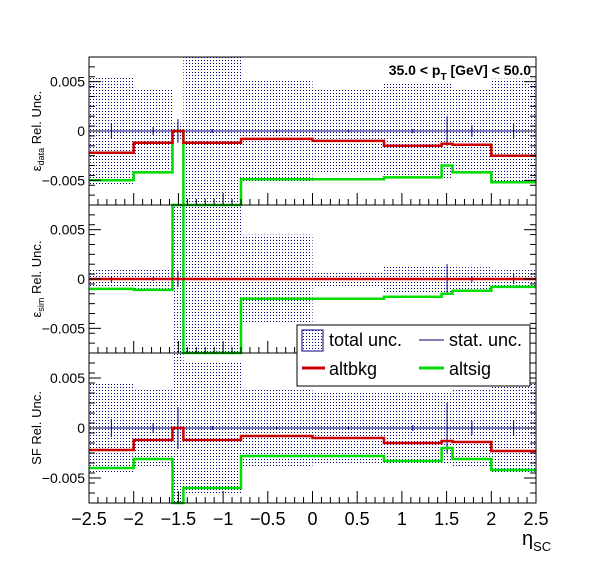  I want to click on series-sf, so click(312, 465).